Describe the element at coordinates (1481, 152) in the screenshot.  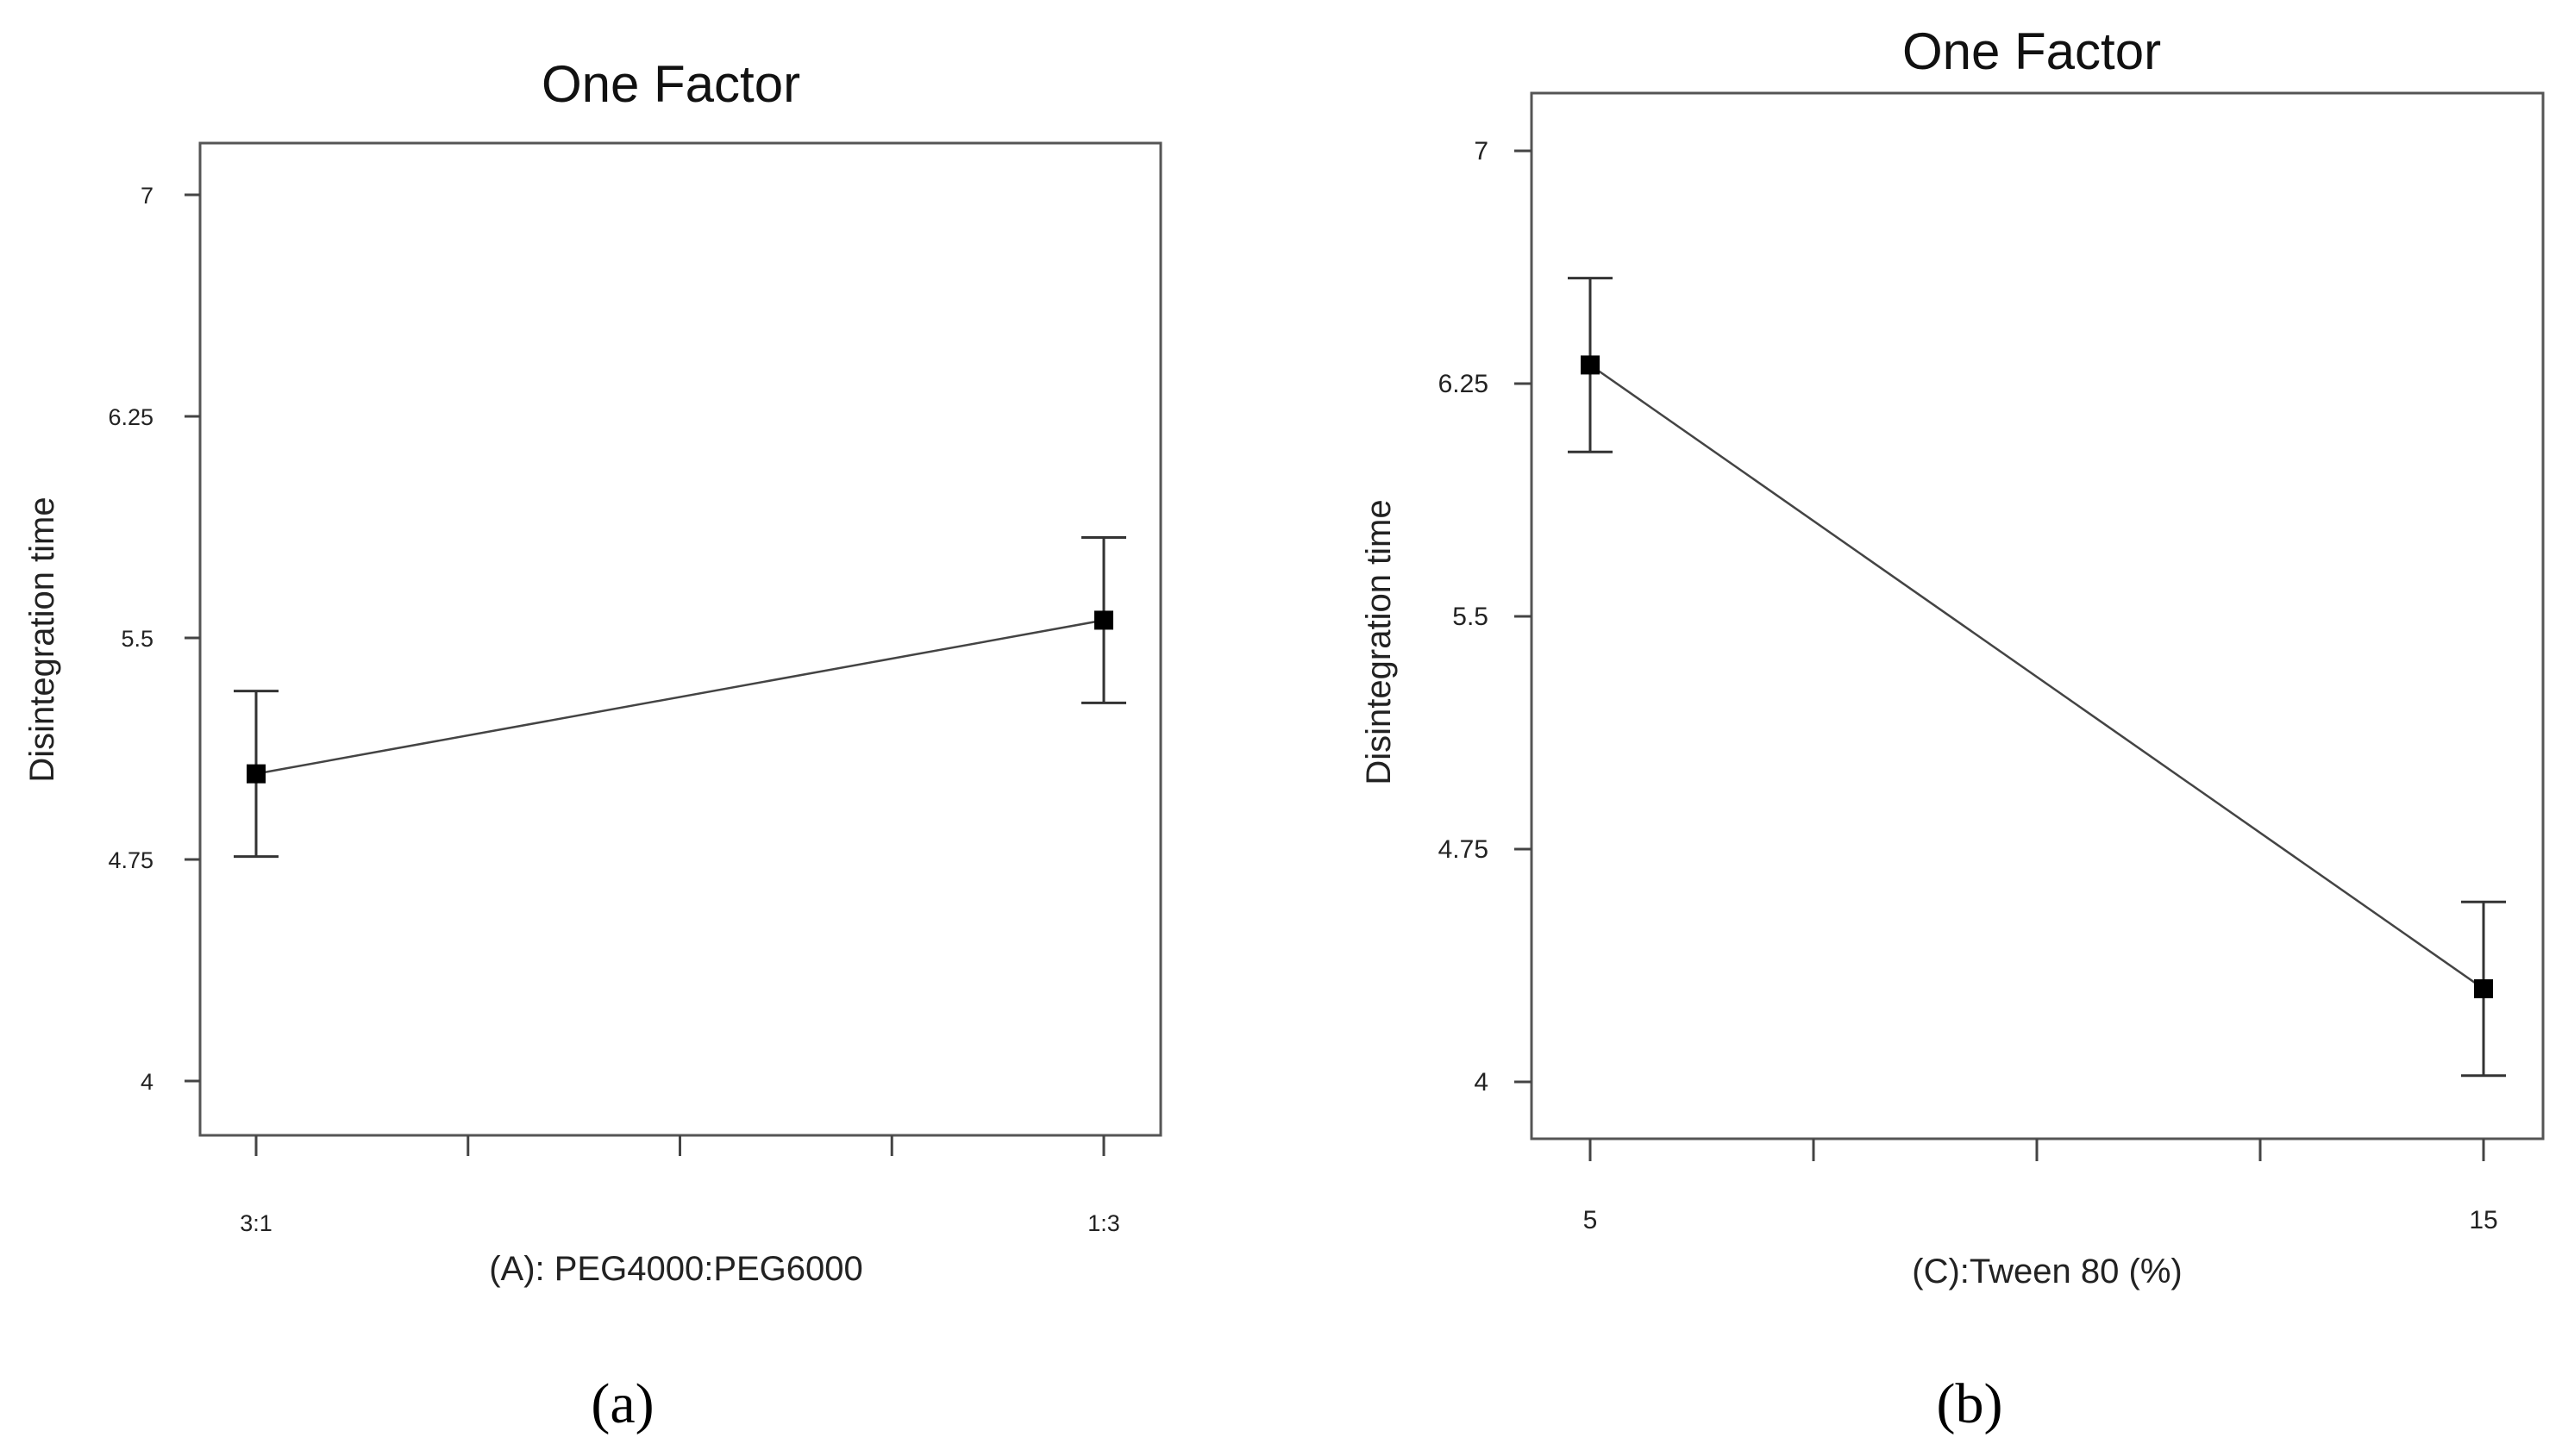
I see `chart-b-y-tick-label: 7` at that location.